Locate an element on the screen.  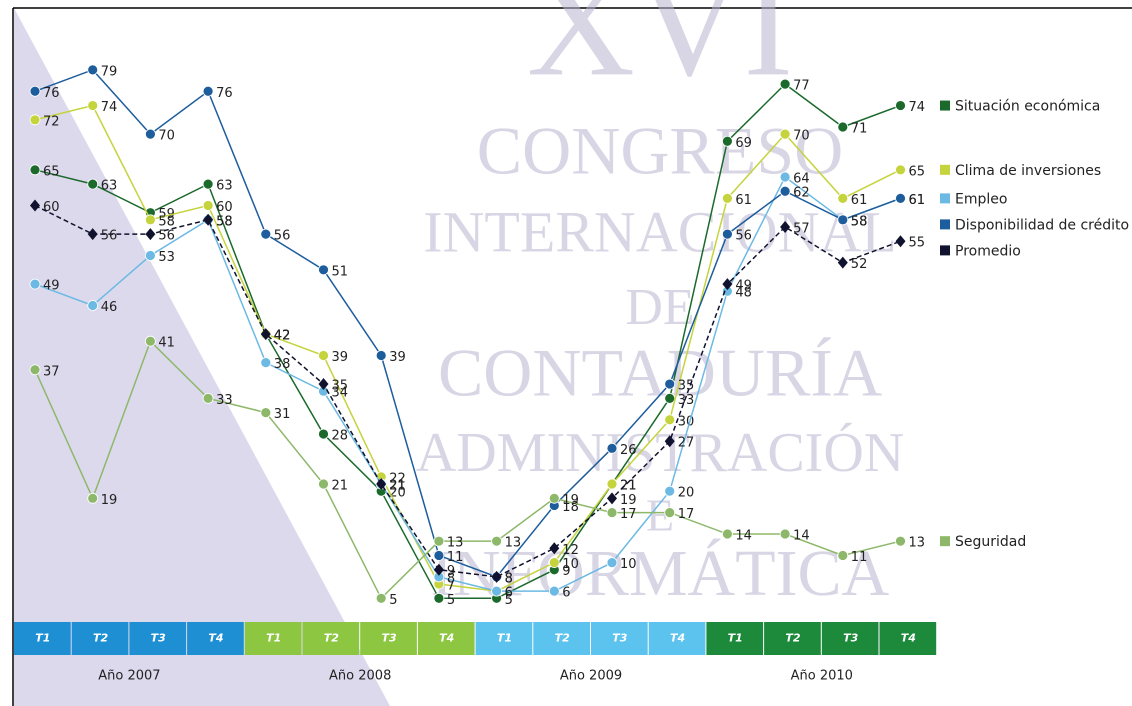
legend-label: Promedio is located at coordinates (988, 251).